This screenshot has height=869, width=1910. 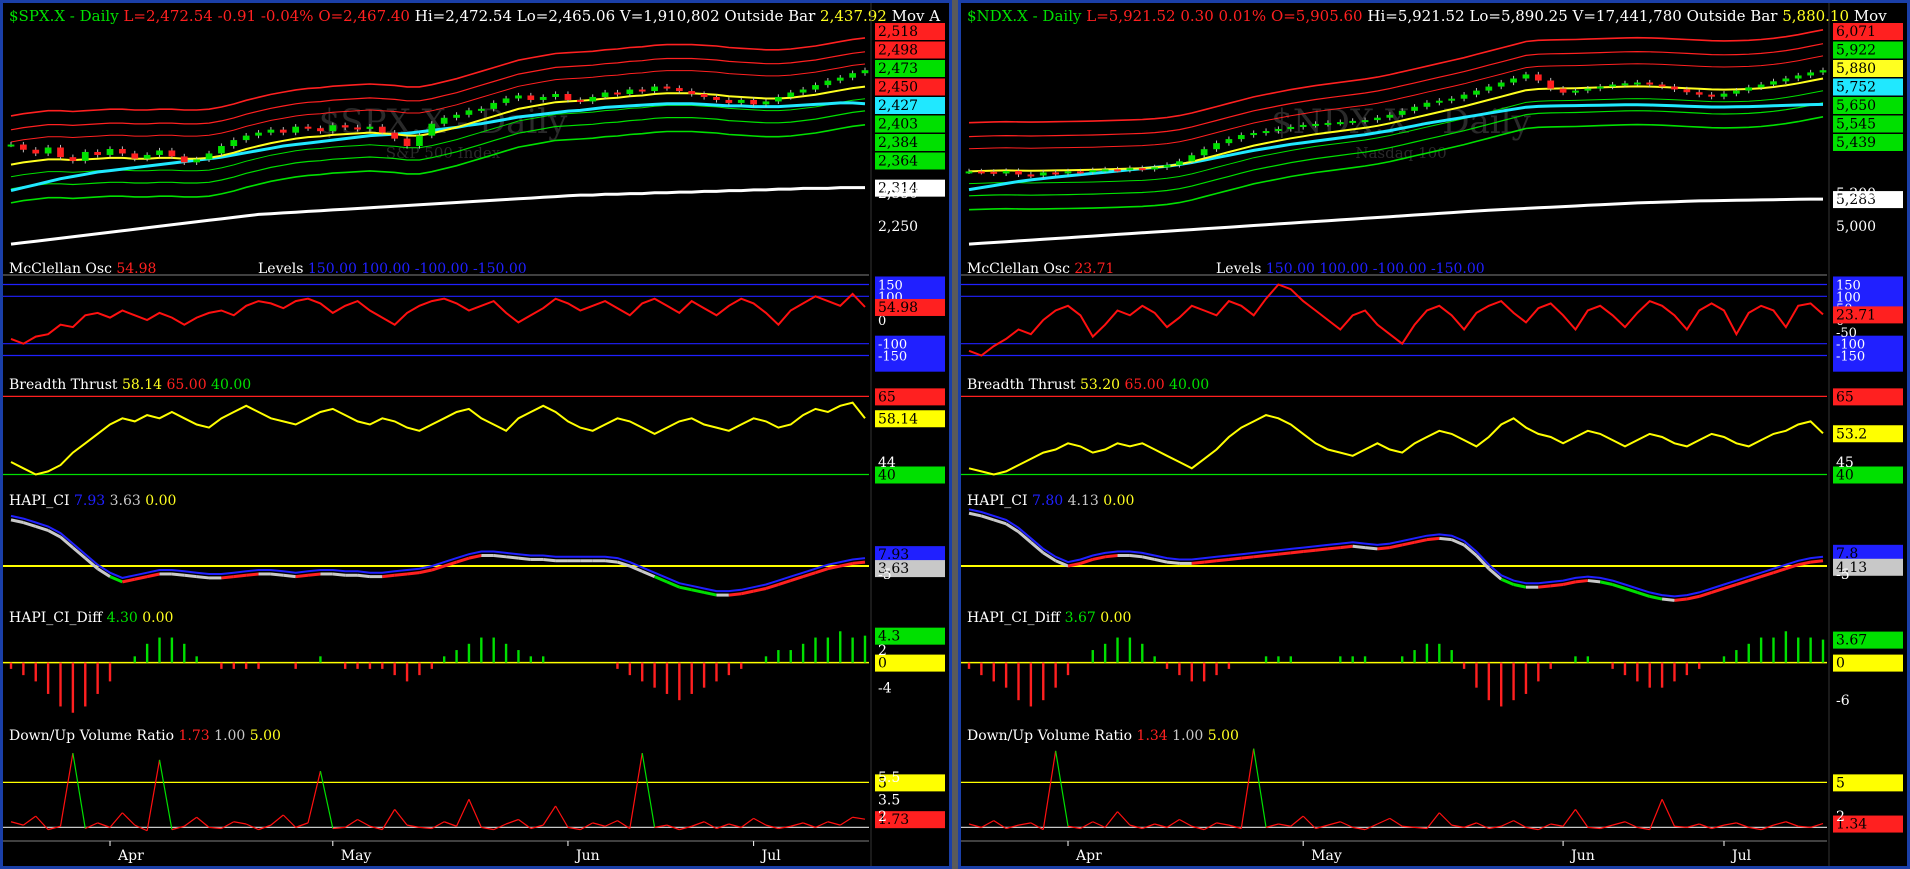 I want to click on spx-breadth-title-part-2: 65.00, so click(x=184, y=385).